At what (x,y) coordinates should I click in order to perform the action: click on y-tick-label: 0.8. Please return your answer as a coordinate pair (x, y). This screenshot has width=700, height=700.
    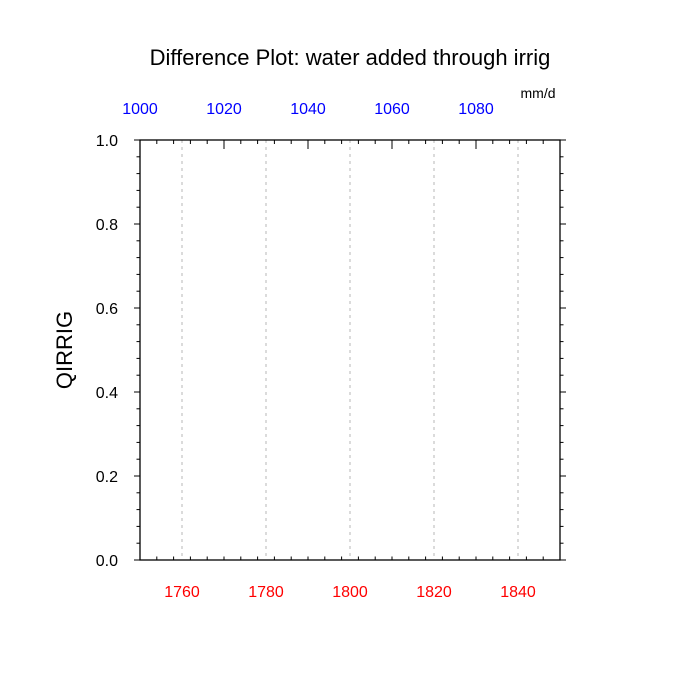
    Looking at the image, I should click on (107, 225).